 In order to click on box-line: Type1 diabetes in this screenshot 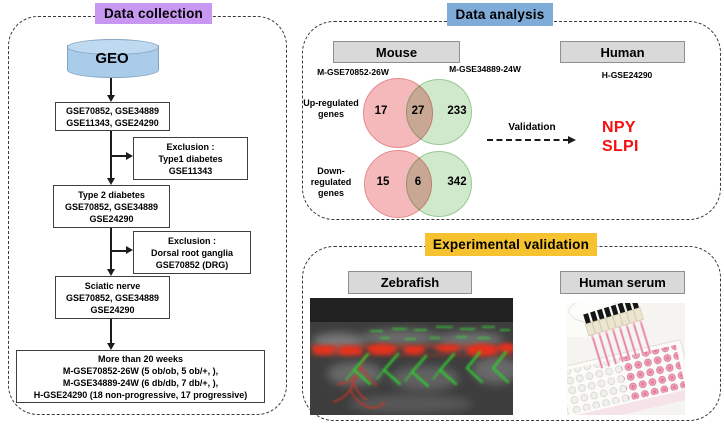, I will do `click(190, 158)`.